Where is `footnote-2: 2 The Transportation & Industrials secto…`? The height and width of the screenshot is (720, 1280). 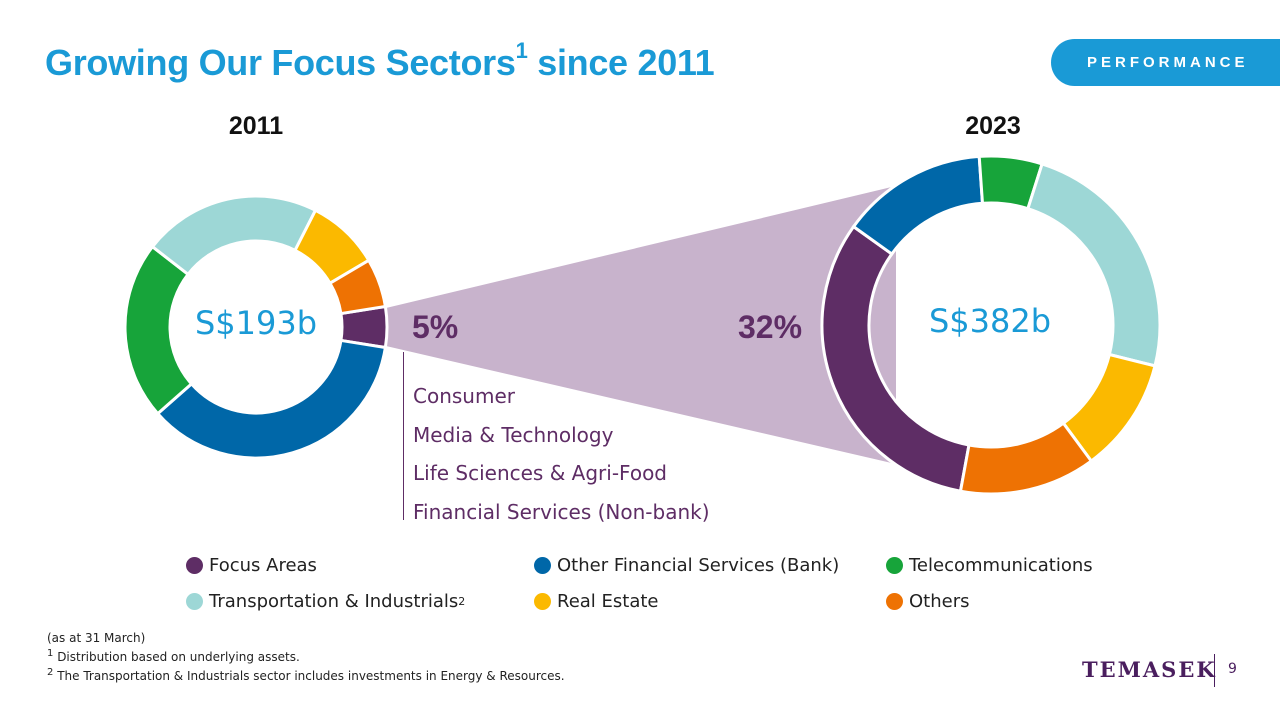 footnote-2: 2 The Transportation & Industrials secto… is located at coordinates (306, 675).